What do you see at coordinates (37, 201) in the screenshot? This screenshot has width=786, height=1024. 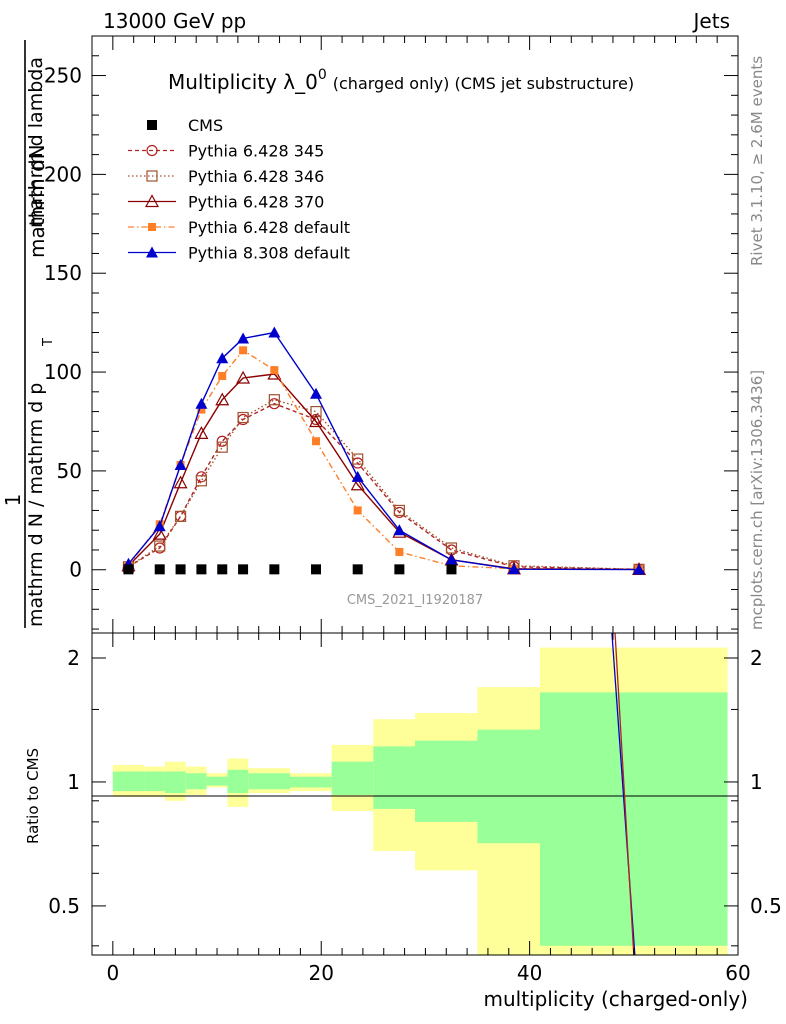 I see `y-label-numerator: mathrm dN` at bounding box center [37, 201].